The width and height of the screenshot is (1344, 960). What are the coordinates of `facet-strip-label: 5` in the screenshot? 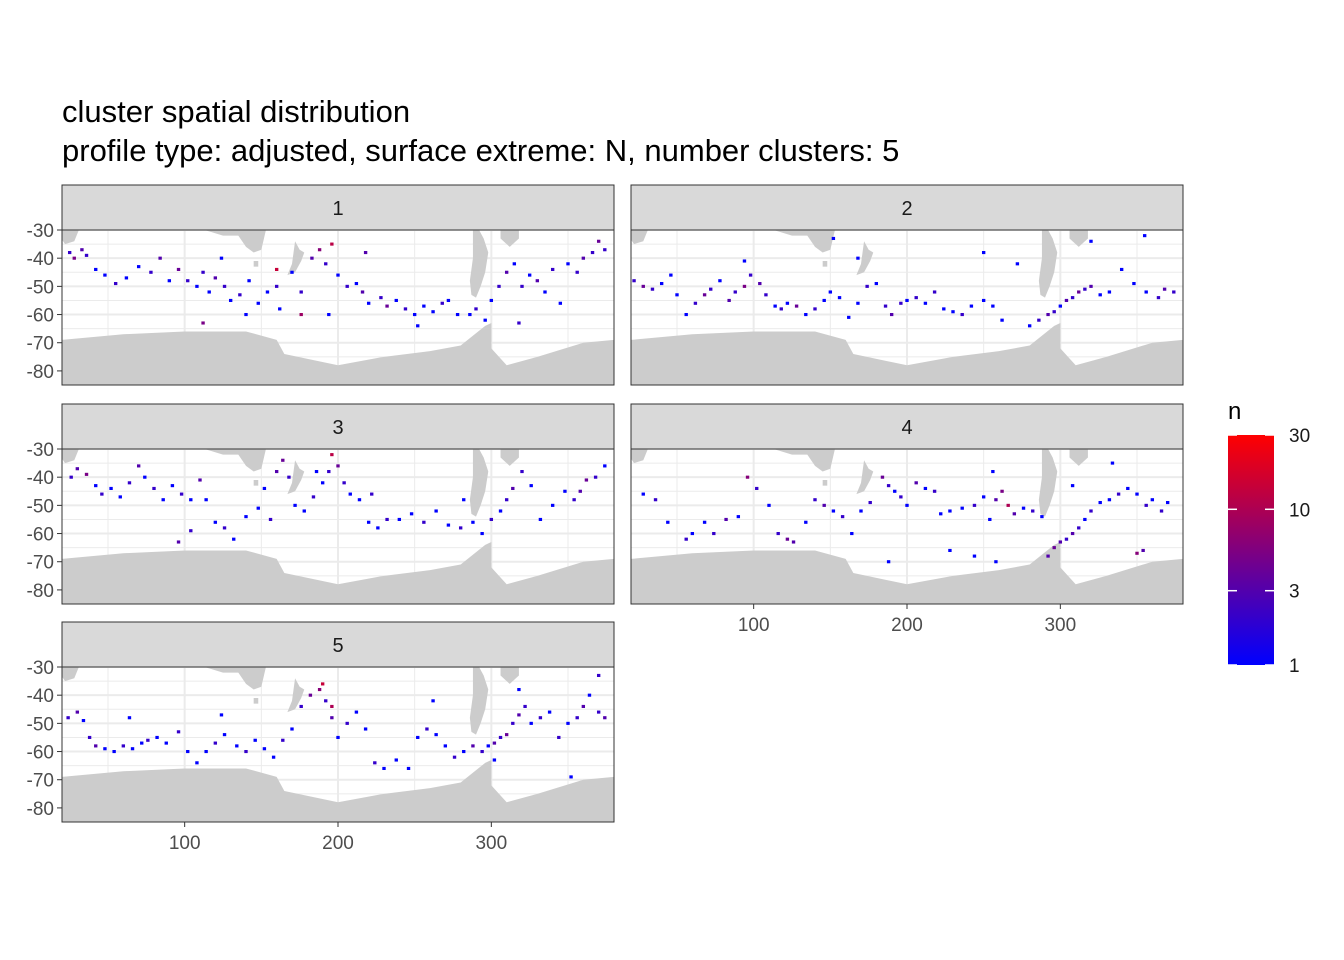 It's located at (337, 646).